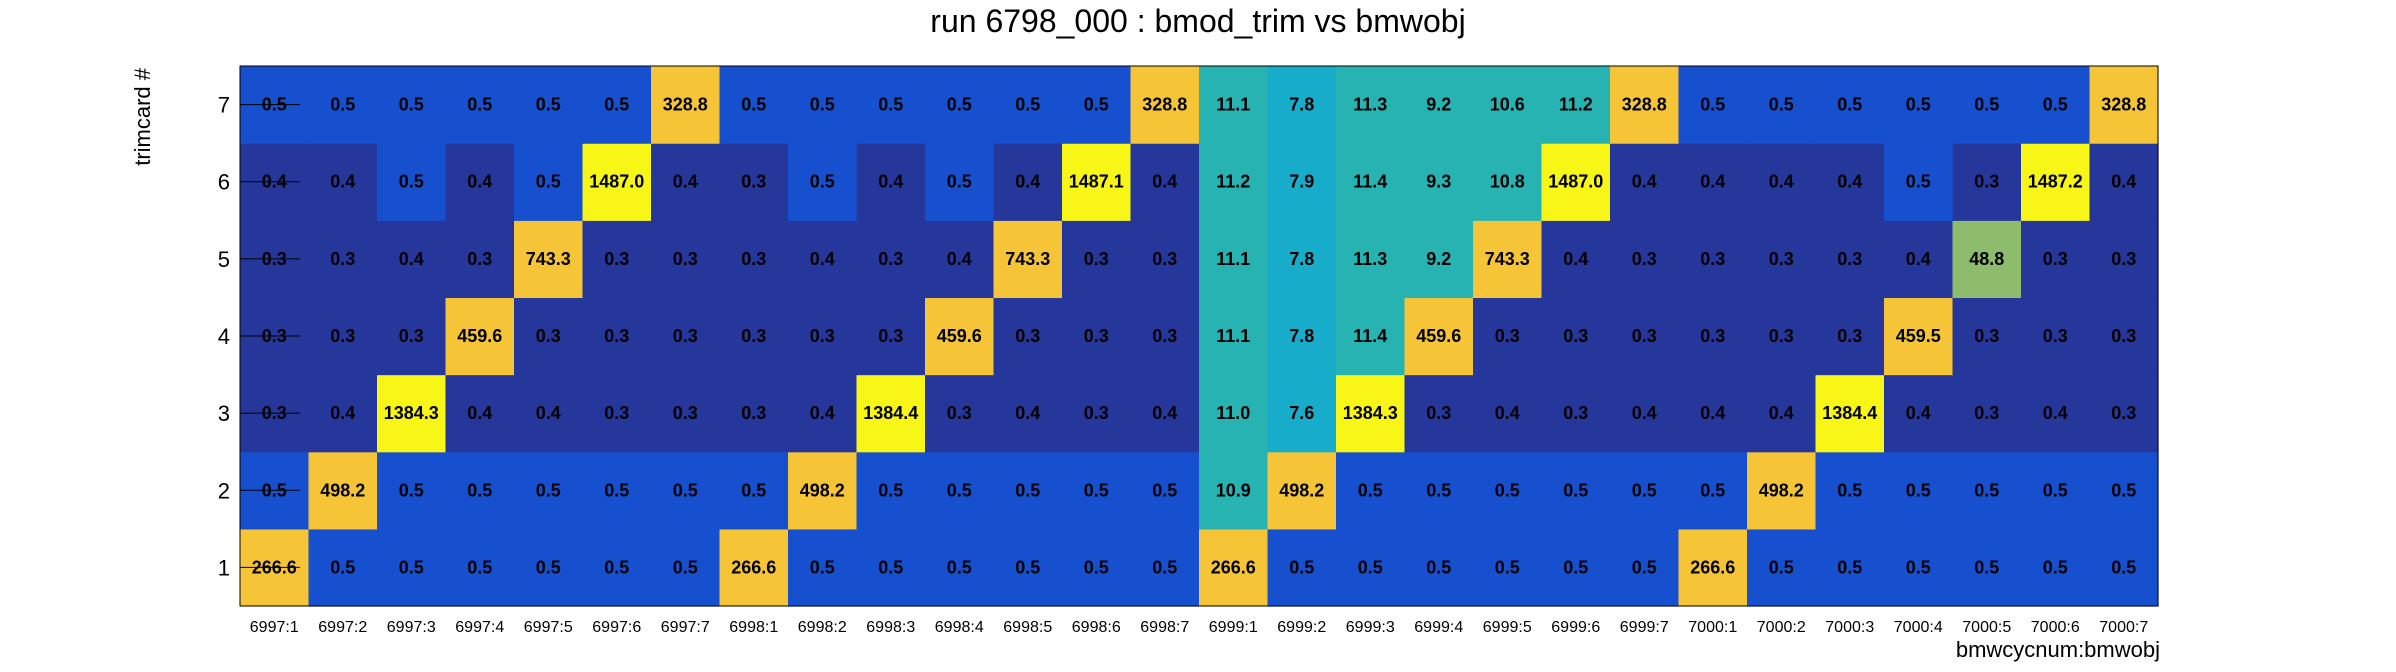  Describe the element at coordinates (1644, 105) in the screenshot. I see `cell-value-label: 328.8` at that location.